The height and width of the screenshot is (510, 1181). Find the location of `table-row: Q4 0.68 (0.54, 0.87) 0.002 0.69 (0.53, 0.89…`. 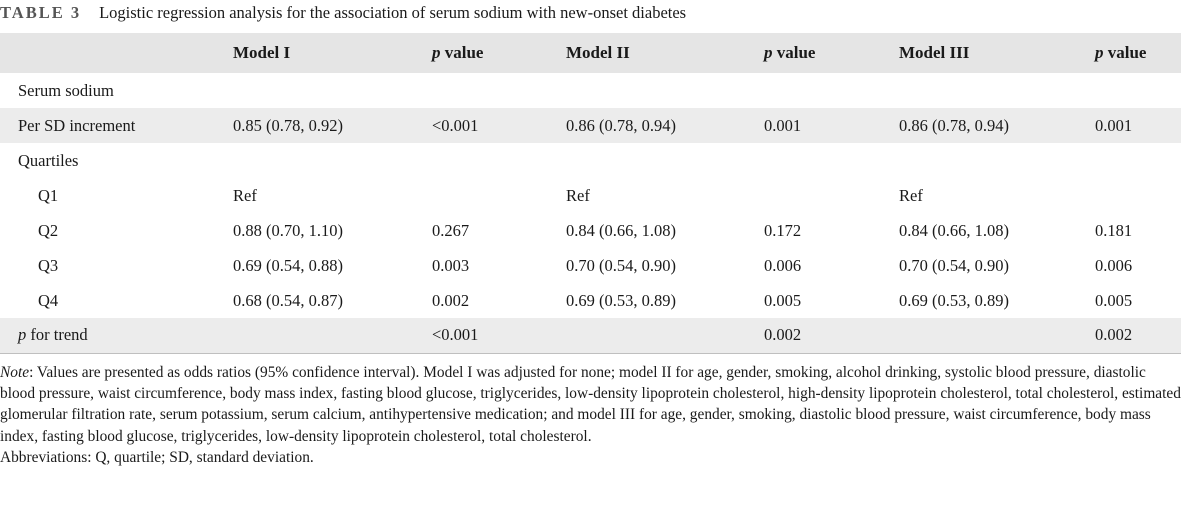

table-row: Q4 0.68 (0.54, 0.87) 0.002 0.69 (0.53, 0.89… is located at coordinates (590, 300).